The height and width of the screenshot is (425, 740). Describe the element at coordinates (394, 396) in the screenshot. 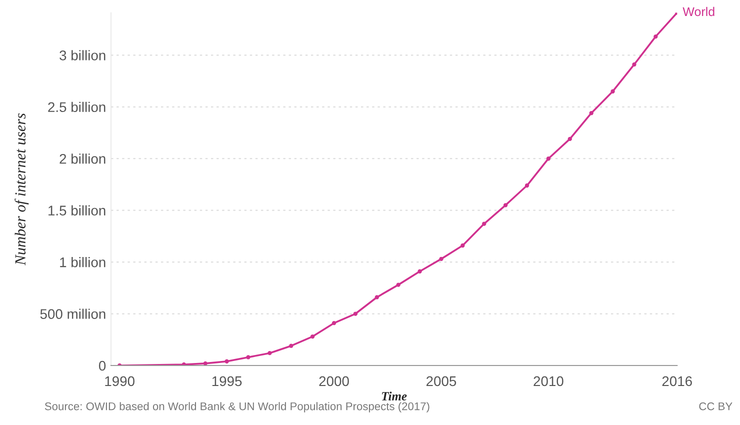

I see `x-axis-title: Time` at that location.